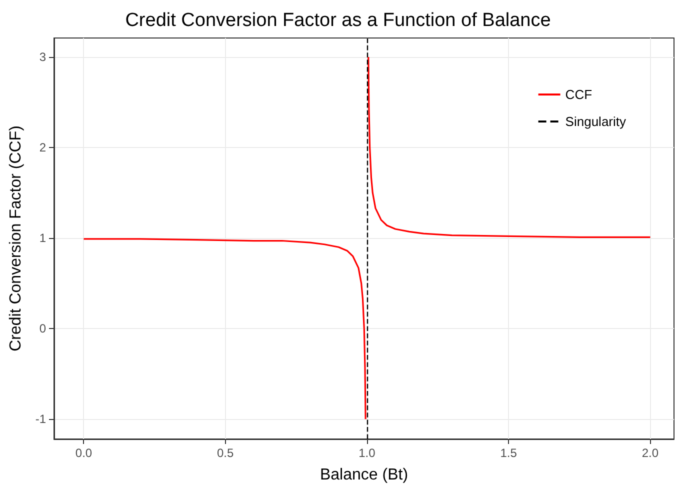  What do you see at coordinates (16, 239) in the screenshot?
I see `y-axis-title: Credit Conversion Factor (CCF)` at bounding box center [16, 239].